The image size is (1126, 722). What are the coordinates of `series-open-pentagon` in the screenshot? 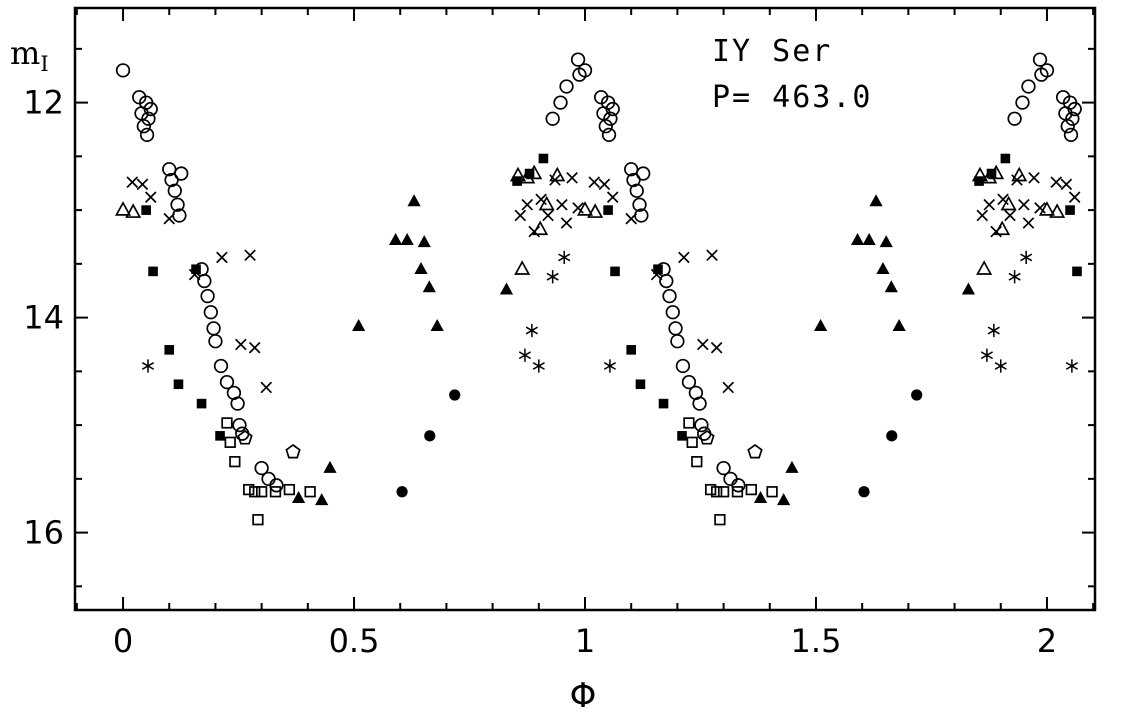 It's located at (500, 444).